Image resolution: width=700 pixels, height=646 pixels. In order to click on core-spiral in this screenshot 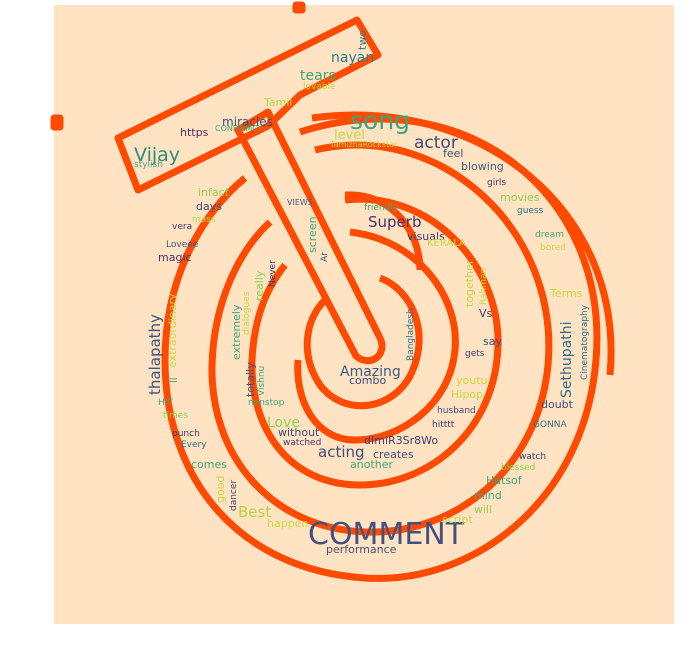, I will do `click(384, 231)`.